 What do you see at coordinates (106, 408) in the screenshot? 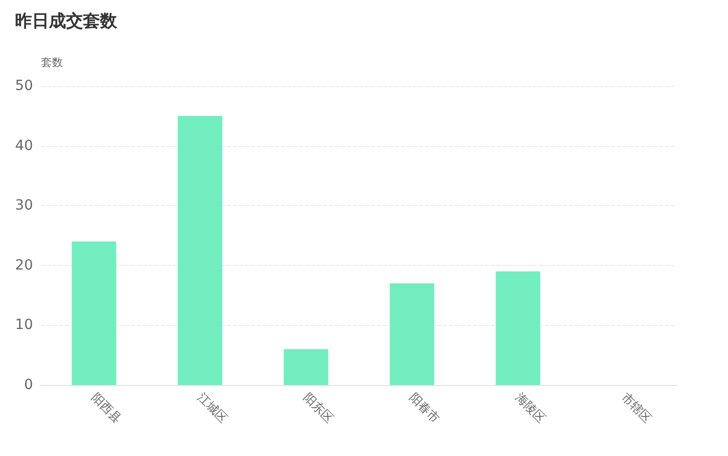
I see `x-tick-label: 阳西县` at bounding box center [106, 408].